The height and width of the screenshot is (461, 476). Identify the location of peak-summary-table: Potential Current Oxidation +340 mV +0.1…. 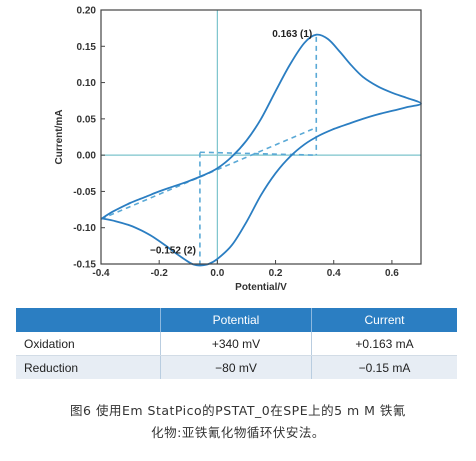
(236, 343).